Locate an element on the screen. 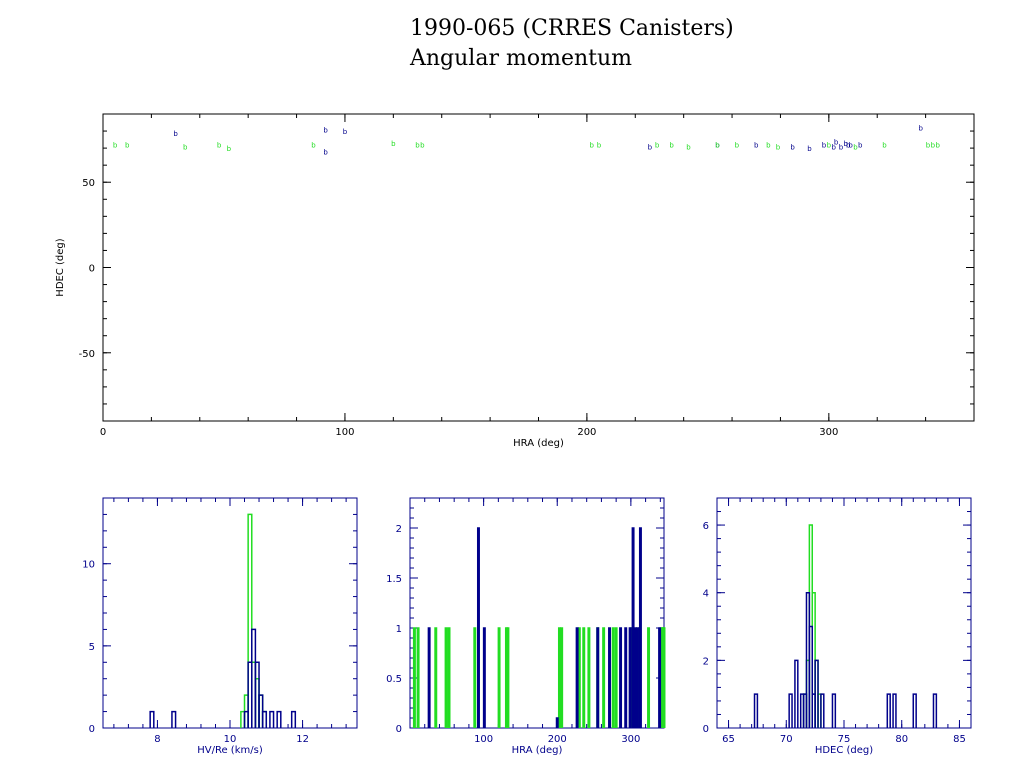 The height and width of the screenshot is (768, 1024). y-tick-label: 0.5 is located at coordinates (394, 679).